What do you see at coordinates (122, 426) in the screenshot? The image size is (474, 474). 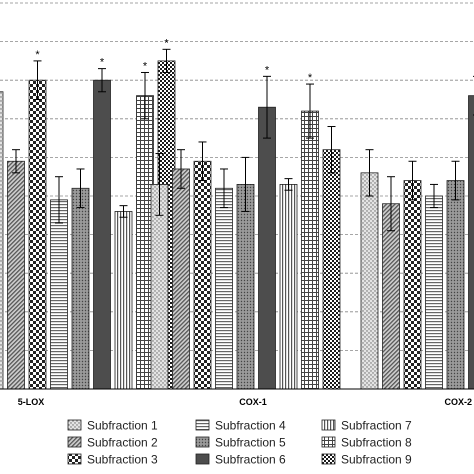 I see `legend-label: Subfraction 1` at bounding box center [122, 426].